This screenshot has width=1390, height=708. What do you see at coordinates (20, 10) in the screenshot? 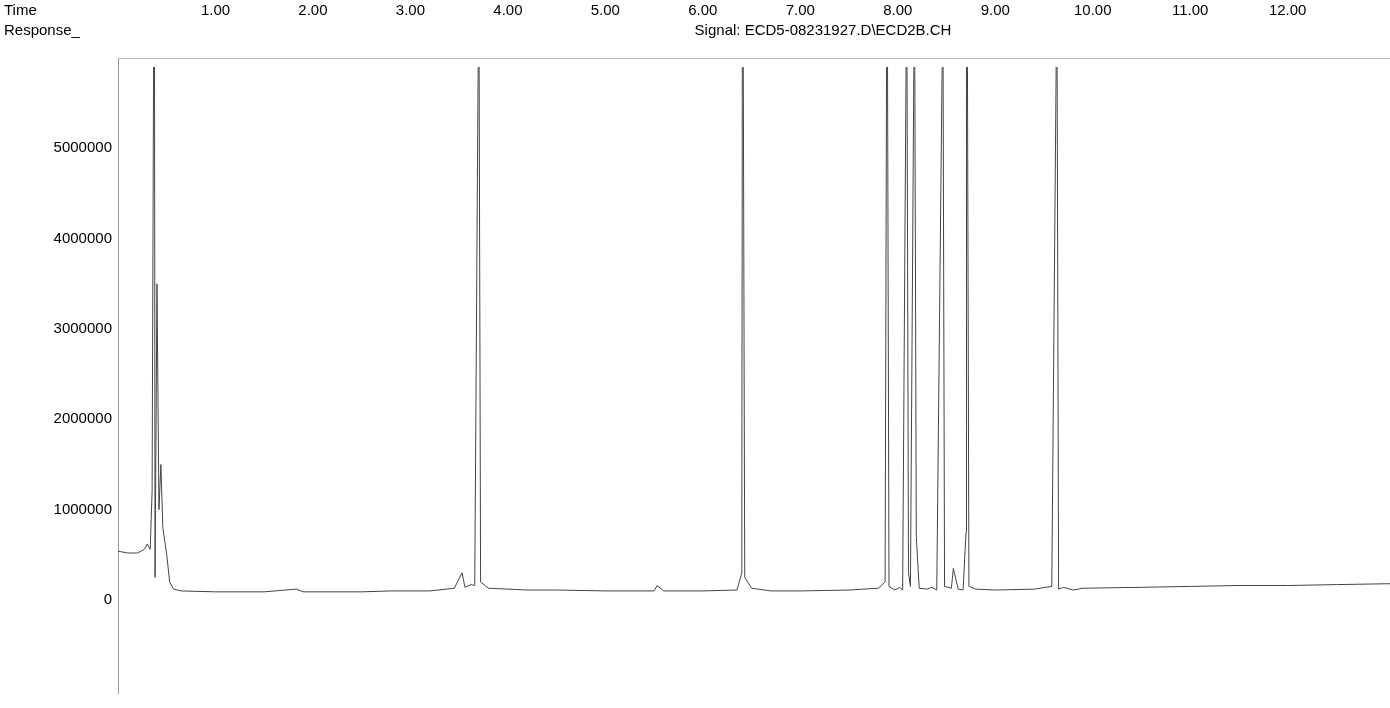
I see `x-axis-title: Time` at bounding box center [20, 10].